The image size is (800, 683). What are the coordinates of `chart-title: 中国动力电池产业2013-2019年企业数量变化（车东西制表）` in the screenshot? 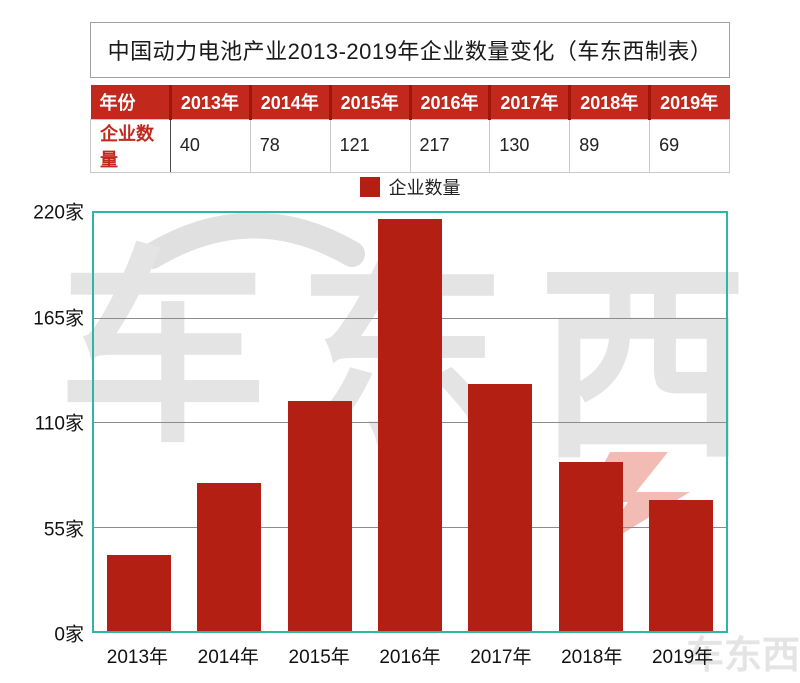 It's located at (410, 51).